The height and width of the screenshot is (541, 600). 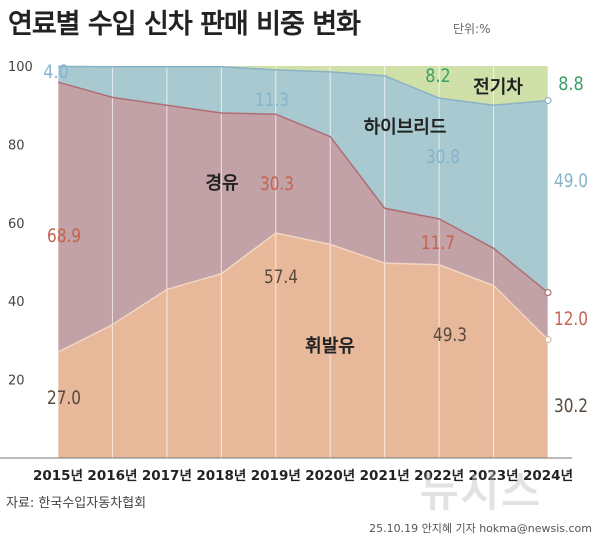 What do you see at coordinates (548, 292) in the screenshot?
I see `end-marker-경유` at bounding box center [548, 292].